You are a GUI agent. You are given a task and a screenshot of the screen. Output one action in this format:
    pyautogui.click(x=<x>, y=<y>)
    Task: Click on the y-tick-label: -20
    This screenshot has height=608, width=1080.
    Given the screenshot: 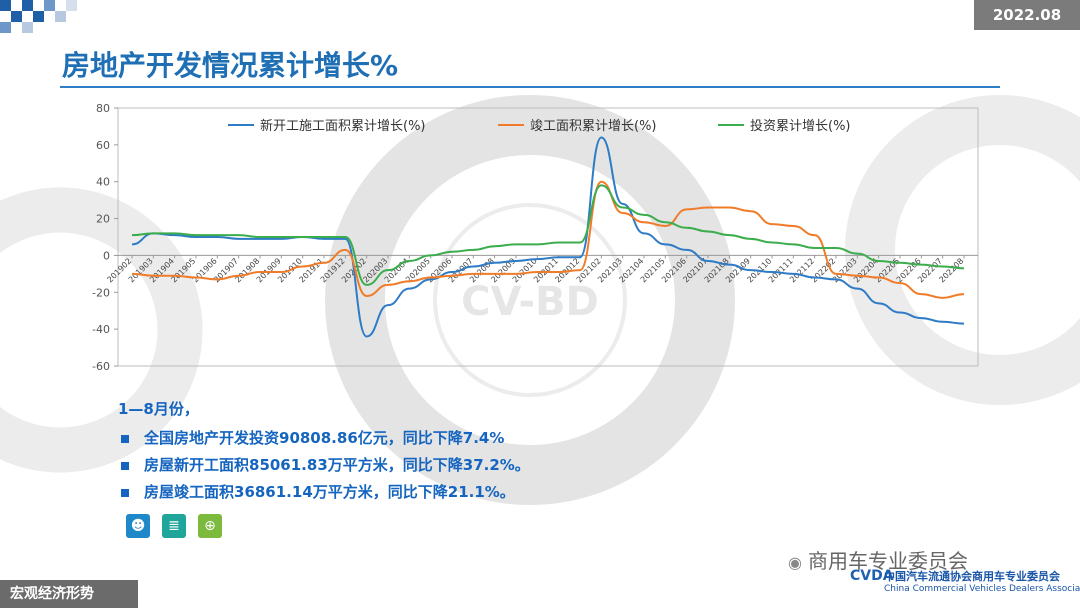 What is the action you would take?
    pyautogui.click(x=101, y=292)
    